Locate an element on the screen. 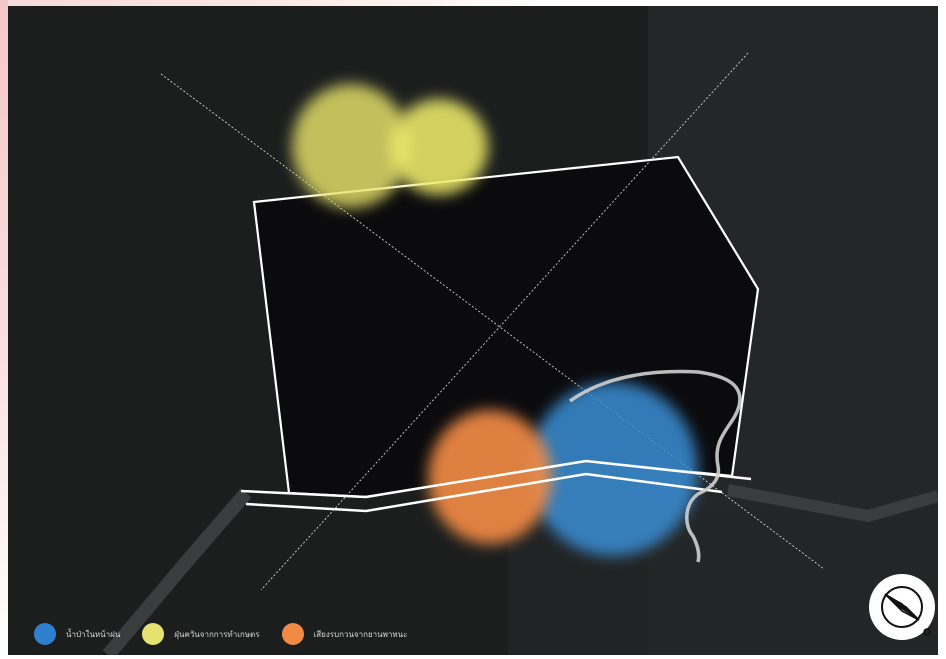 The image size is (946, 659). main-road-edge-bottom is located at coordinates (484, 492).